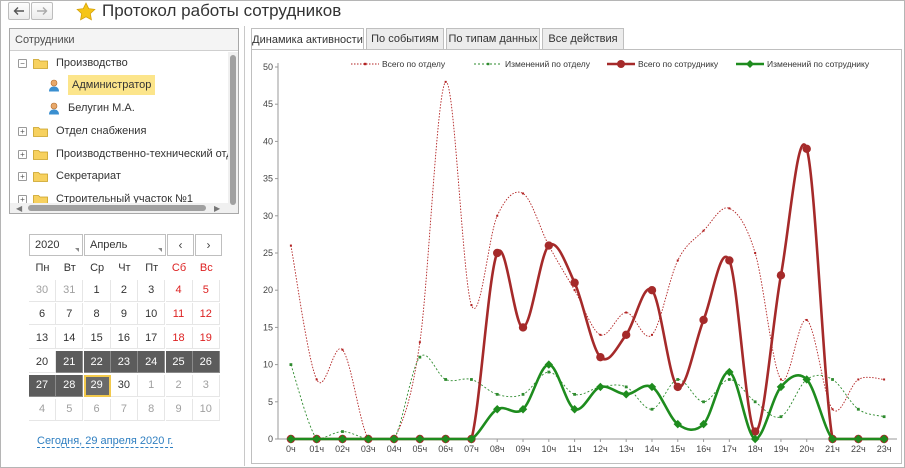  I want to click on tree-item-label: Строительный участок №1, so click(125, 199).